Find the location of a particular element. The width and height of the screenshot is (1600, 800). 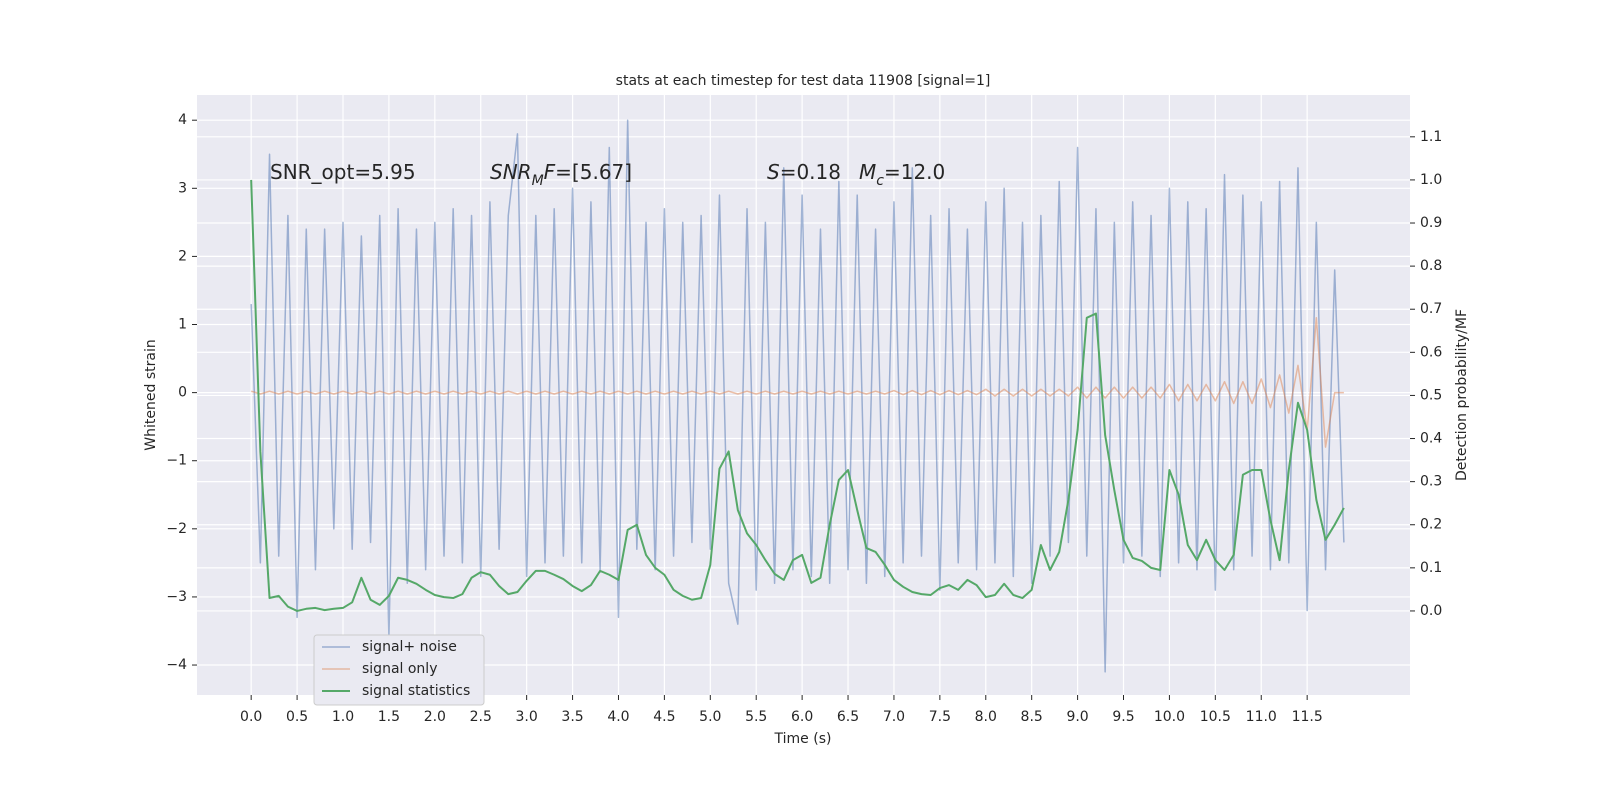

annotation-part: =0.18 is located at coordinates (810, 172).